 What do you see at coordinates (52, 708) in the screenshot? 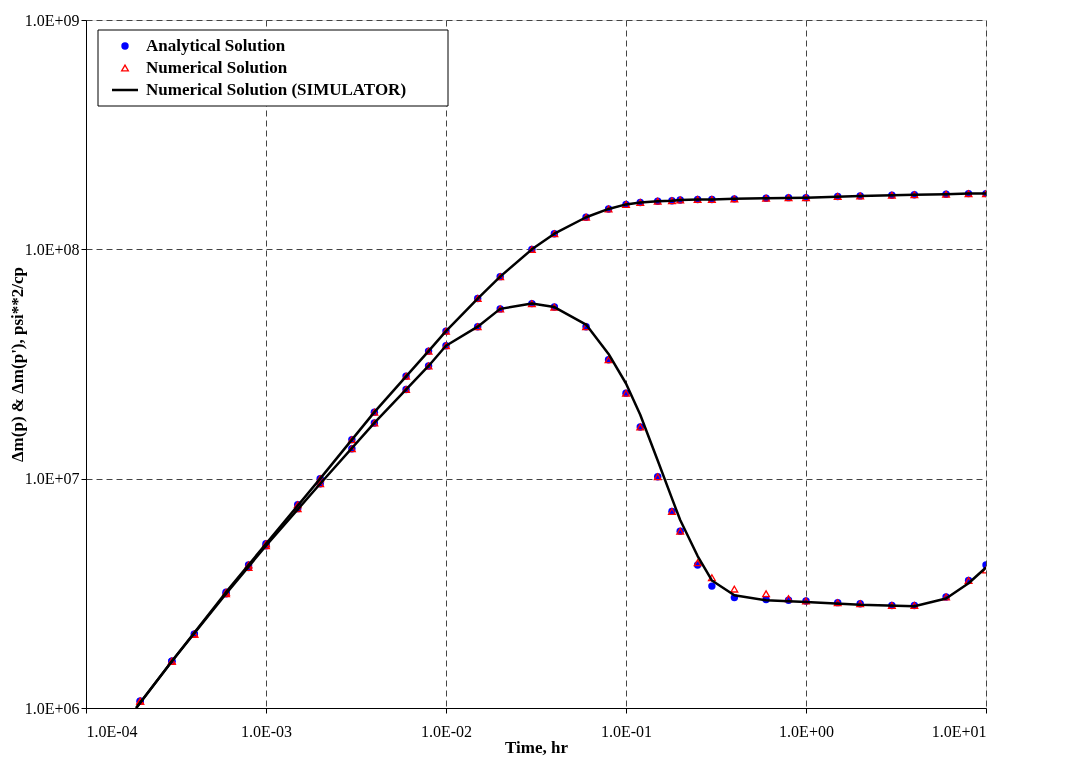
I see `y-tick-label: 1.0E+06` at bounding box center [52, 708].